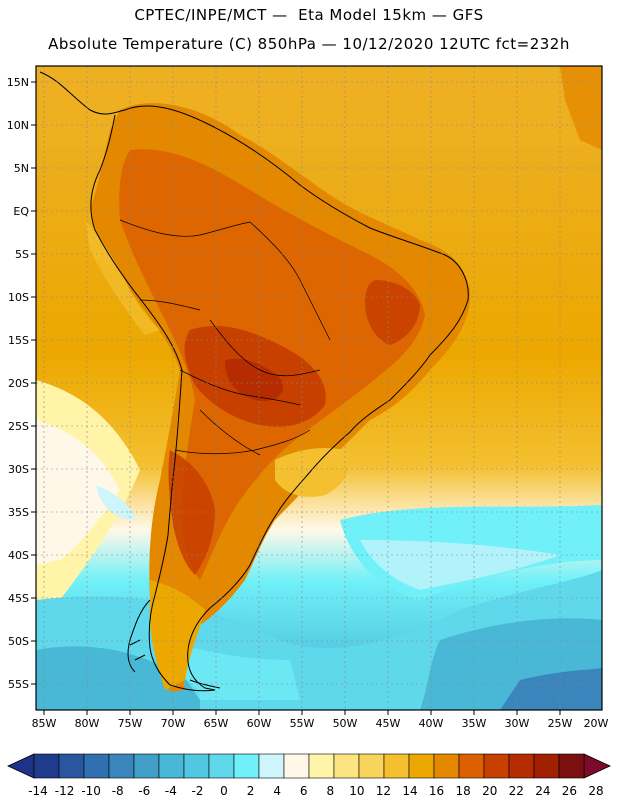  What do you see at coordinates (18, 297) in the screenshot?
I see `lat-label: 10S` at bounding box center [18, 297].